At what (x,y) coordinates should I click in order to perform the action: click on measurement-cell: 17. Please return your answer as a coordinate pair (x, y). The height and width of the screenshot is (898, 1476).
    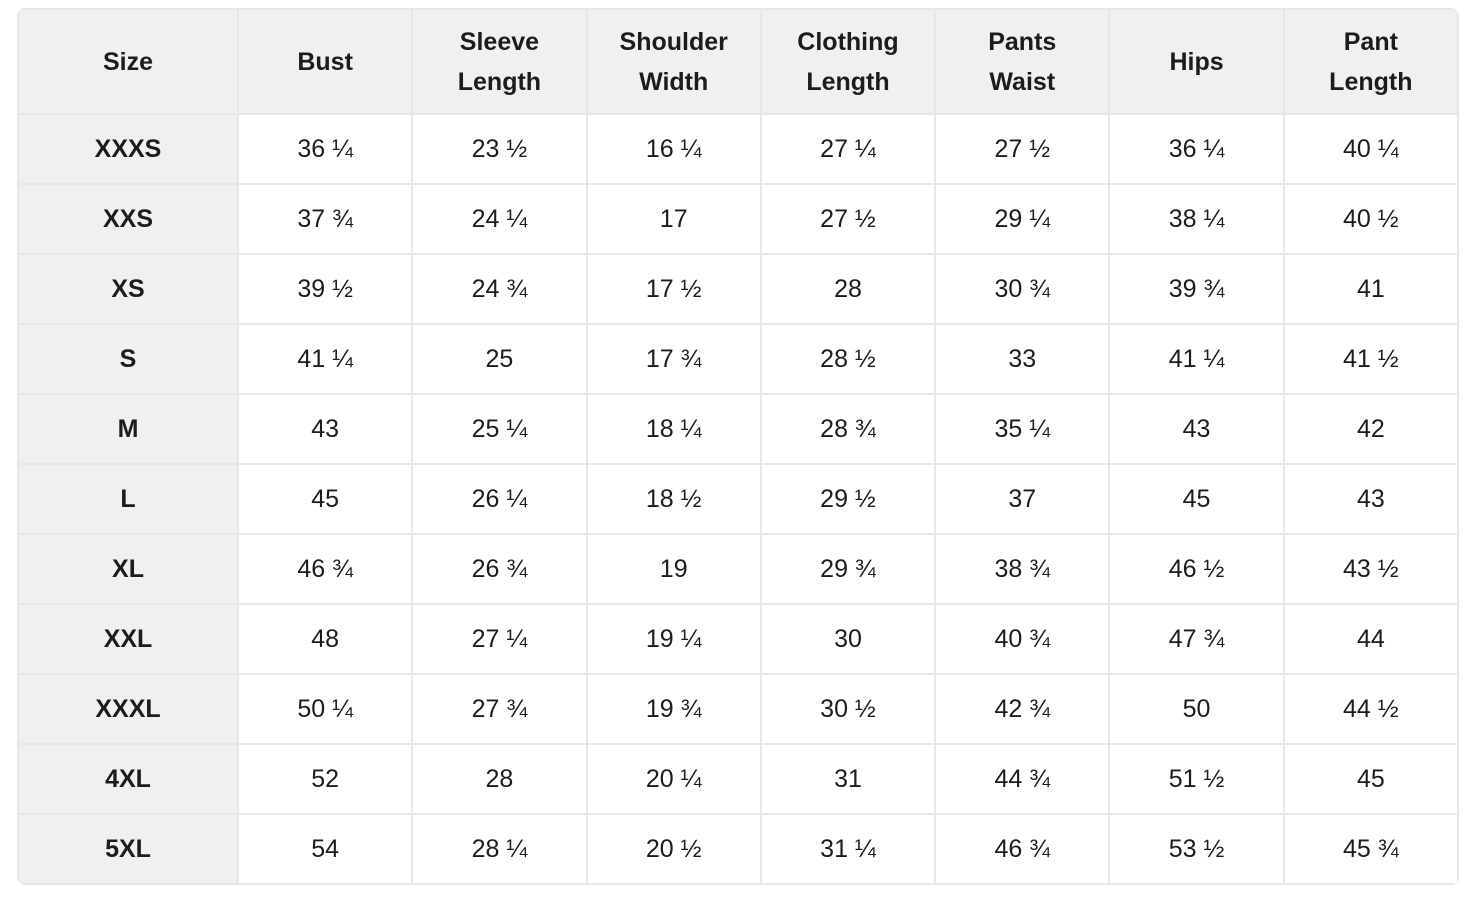
    Looking at the image, I should click on (673, 219).